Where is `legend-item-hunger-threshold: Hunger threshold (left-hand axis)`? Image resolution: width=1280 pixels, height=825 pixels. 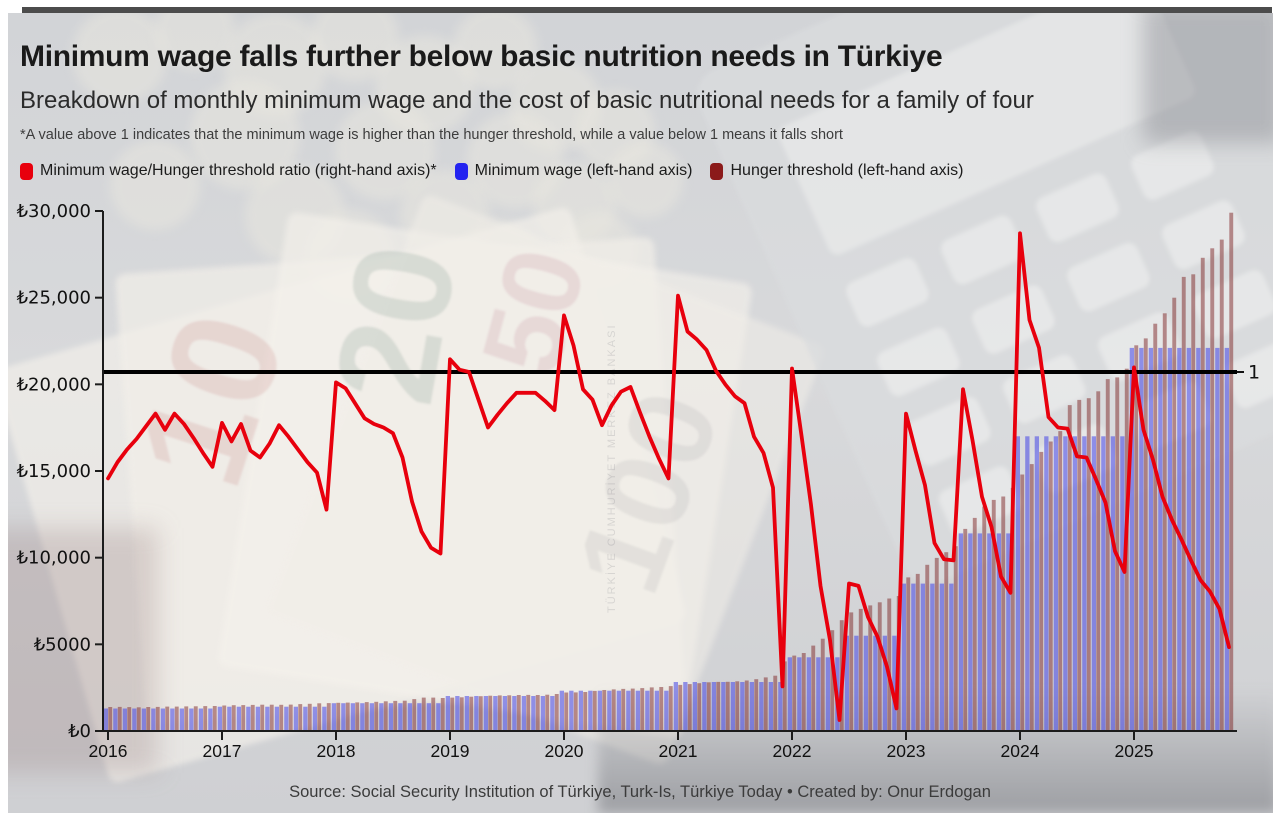 legend-item-hunger-threshold: Hunger threshold (left-hand axis) is located at coordinates (837, 171).